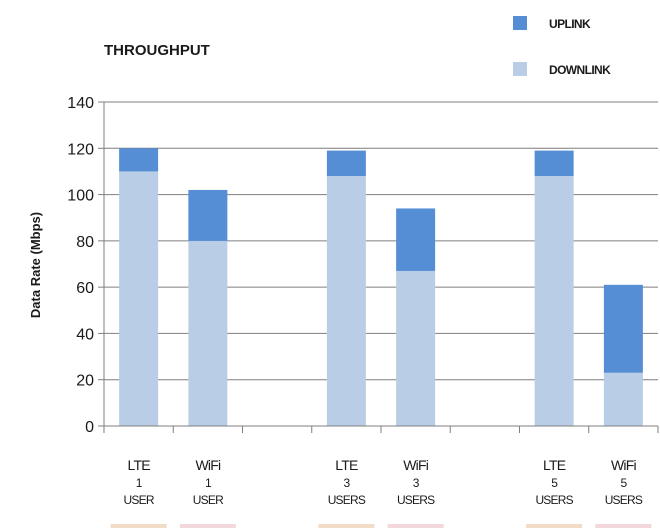 The height and width of the screenshot is (528, 660). I want to click on chart-title: THROUGHPUT, so click(157, 50).